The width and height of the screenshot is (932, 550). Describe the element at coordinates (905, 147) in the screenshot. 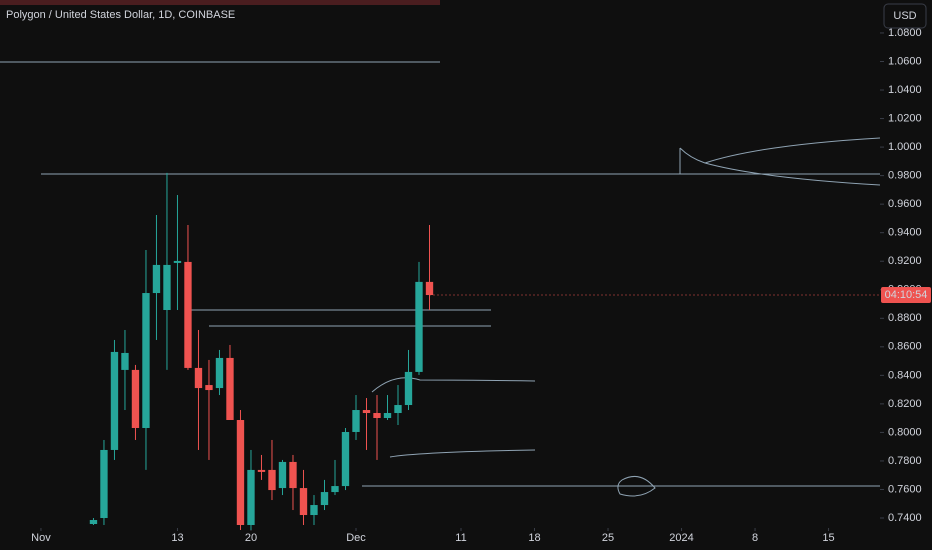

I see `y-tick-label: 1.0000` at that location.